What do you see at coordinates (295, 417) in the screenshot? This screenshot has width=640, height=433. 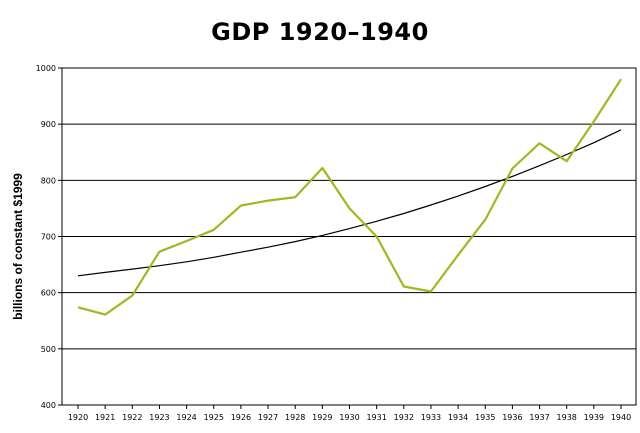 I see `x-tick-label: 1928` at bounding box center [295, 417].